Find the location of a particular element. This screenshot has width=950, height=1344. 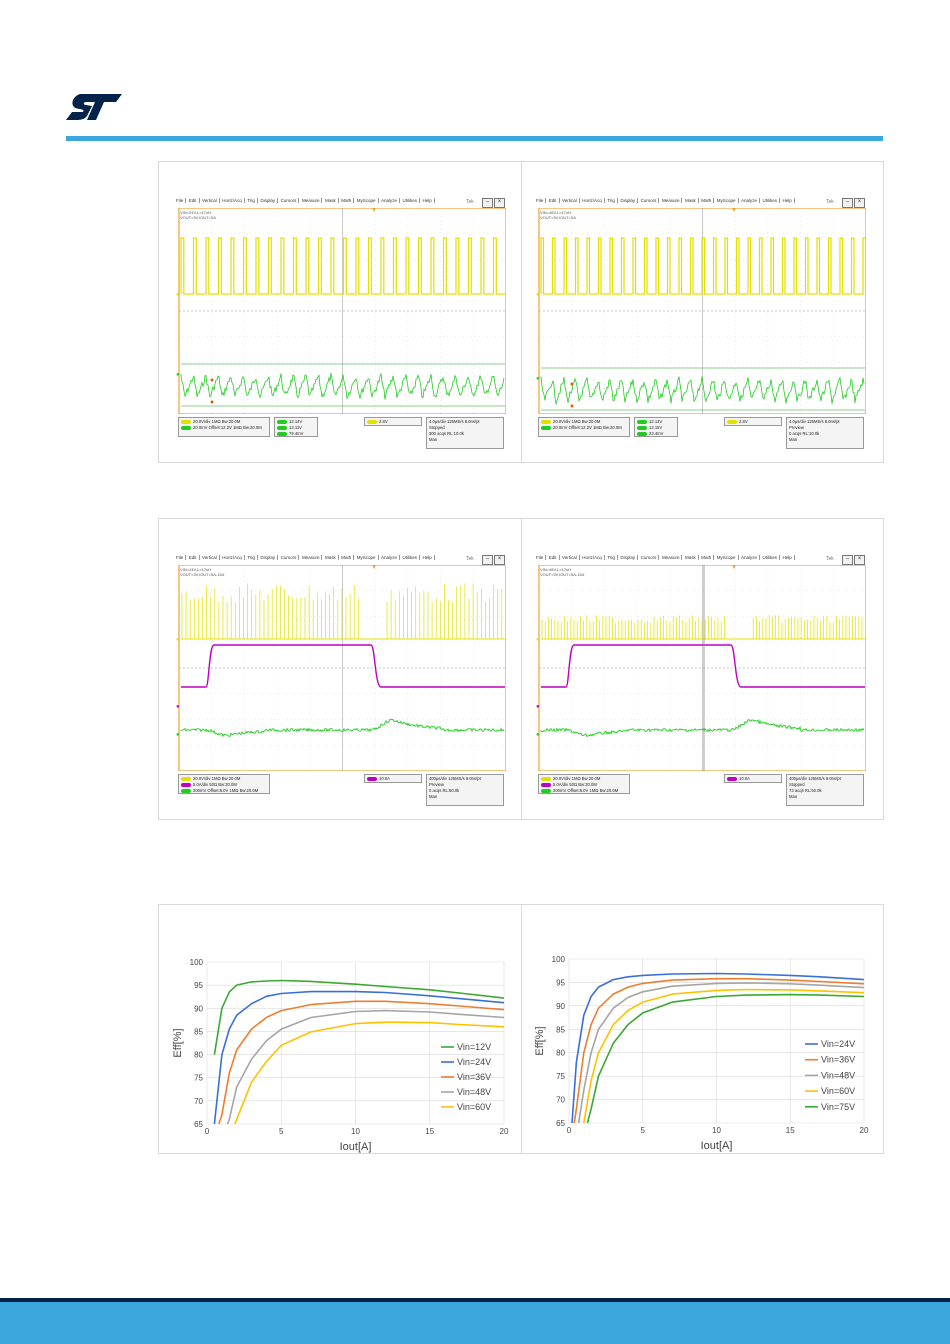

y-tick-label: 100 is located at coordinates (197, 962).